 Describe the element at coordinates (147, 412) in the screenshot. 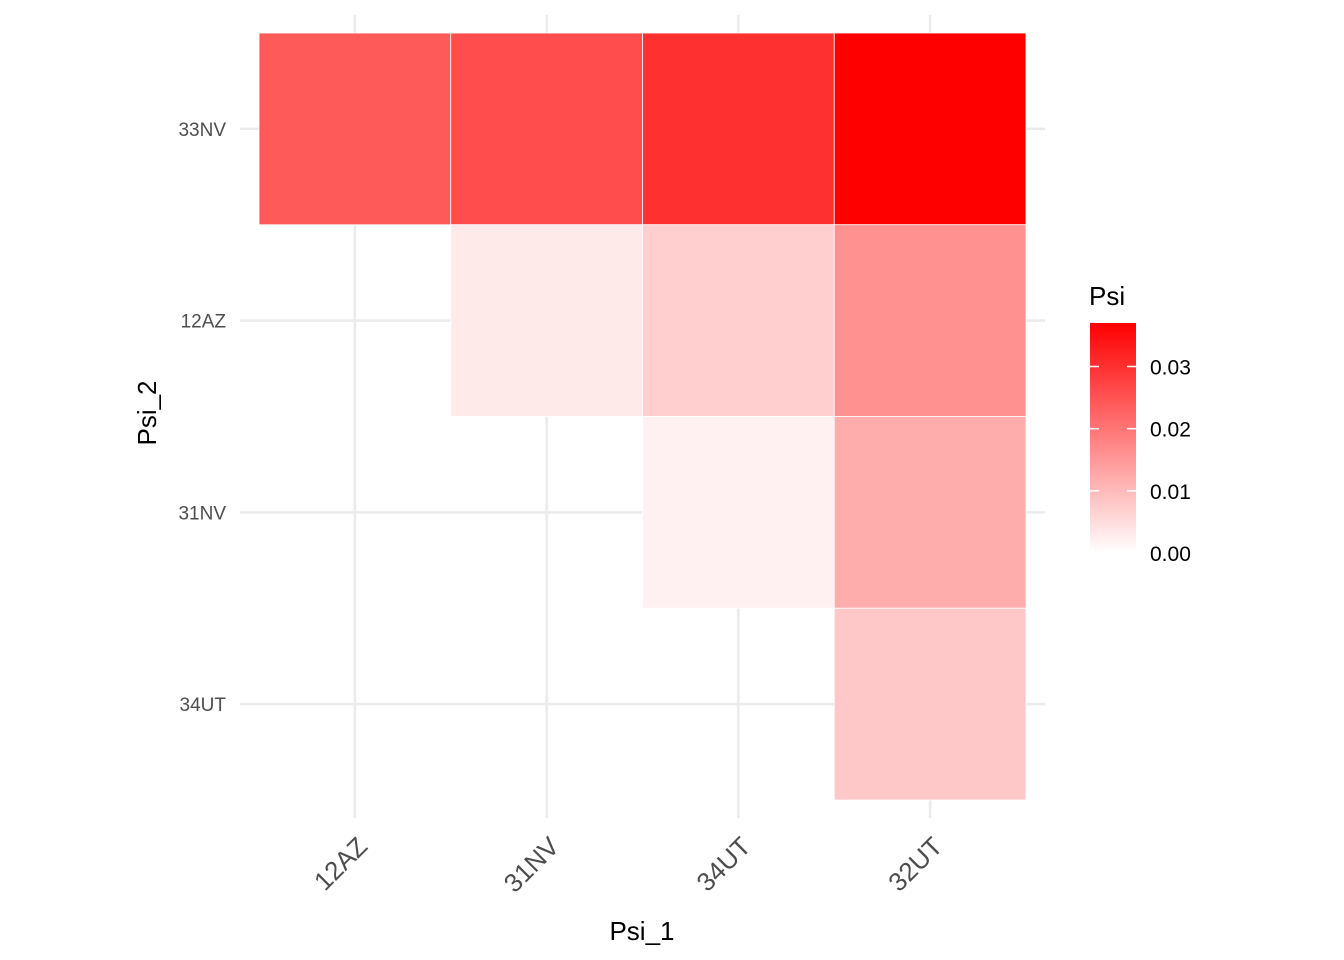

I see `y-axis-title: Psi_2` at that location.